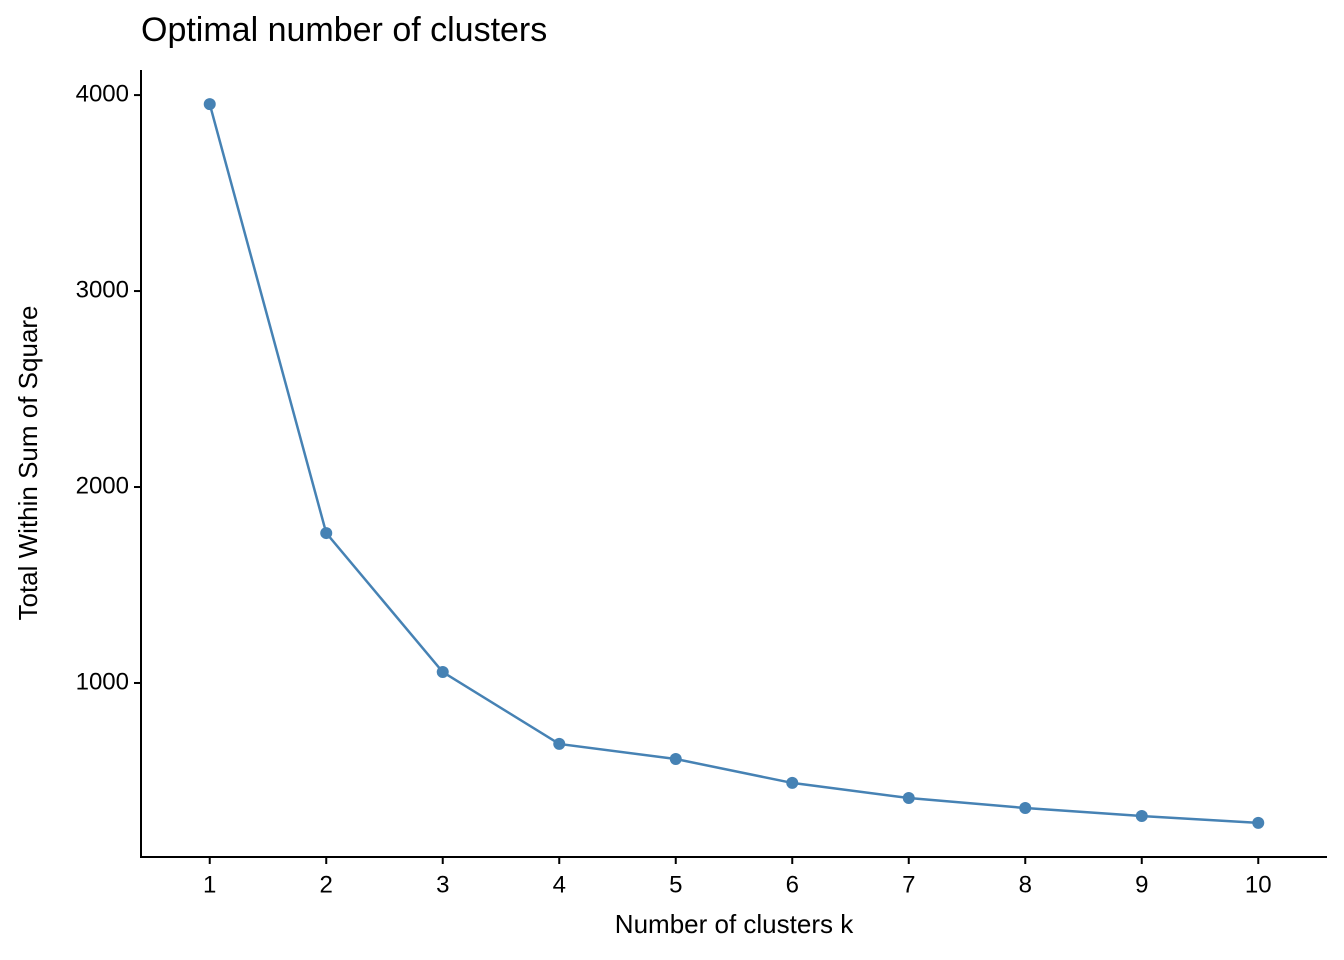 Image resolution: width=1344 pixels, height=960 pixels. What do you see at coordinates (209, 884) in the screenshot?
I see `x-tick-label: 1` at bounding box center [209, 884].